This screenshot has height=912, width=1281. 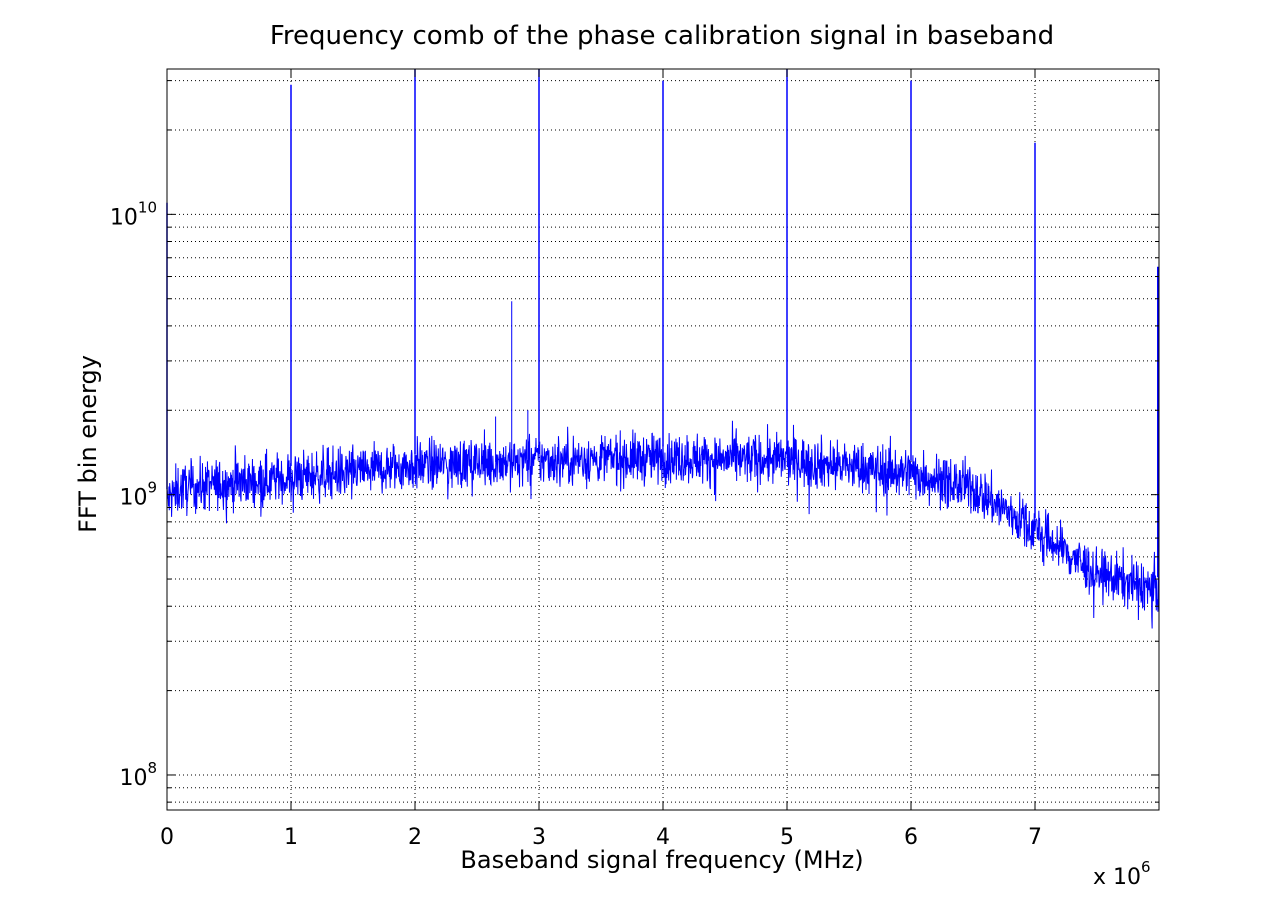 What do you see at coordinates (911, 837) in the screenshot?
I see `x-tick-label: 6` at bounding box center [911, 837].